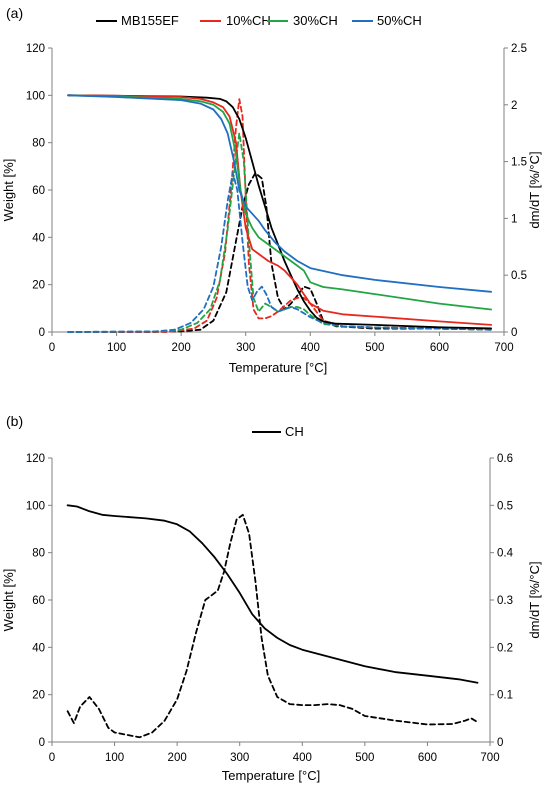 The width and height of the screenshot is (550, 789). Describe the element at coordinates (248, 20) in the screenshot. I see `legend-label: 10%CH` at that location.